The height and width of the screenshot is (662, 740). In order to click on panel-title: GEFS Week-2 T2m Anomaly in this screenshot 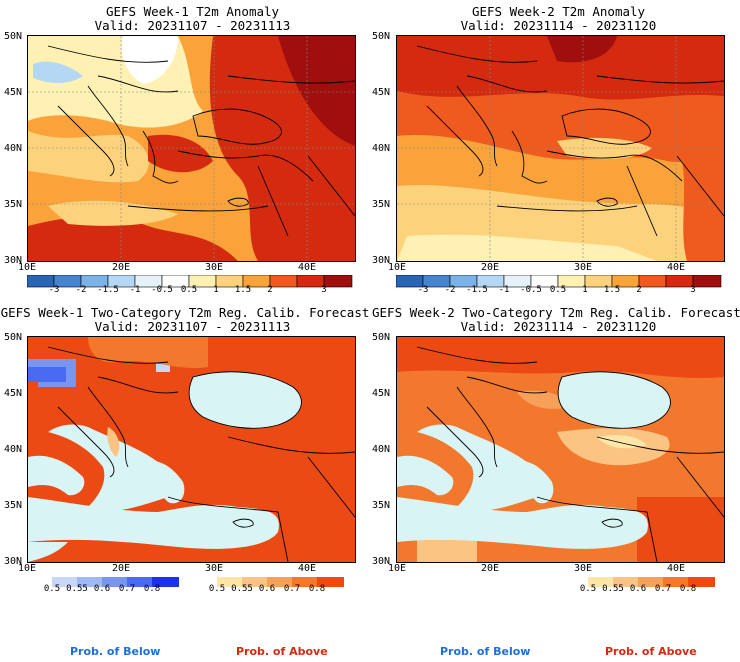, I will do `click(558, 11)`.